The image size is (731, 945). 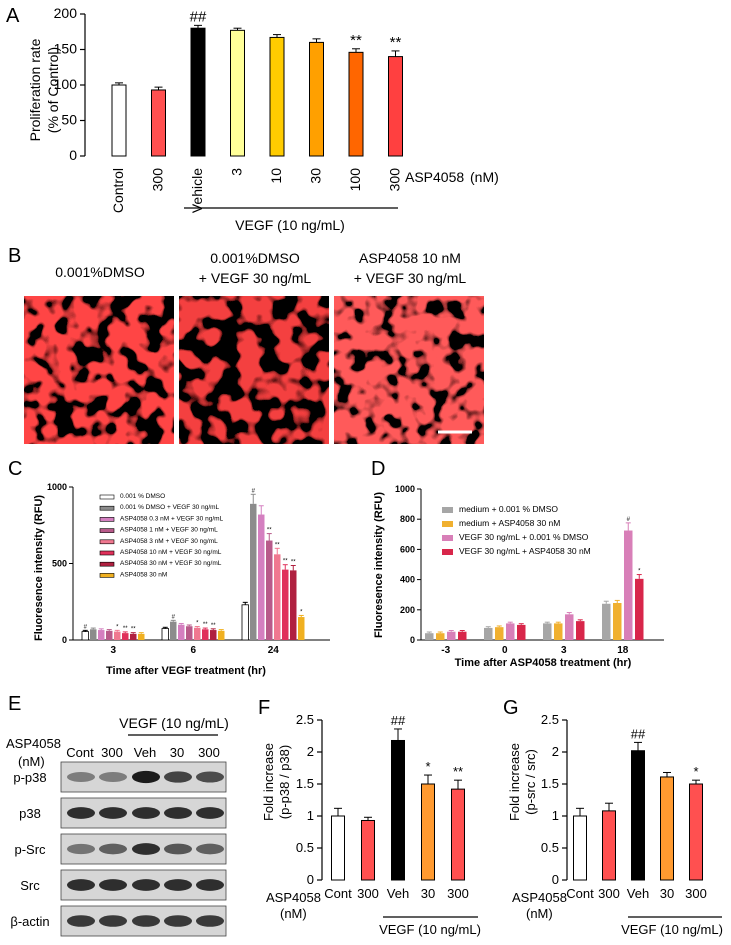 What do you see at coordinates (293, 913) in the screenshot?
I see `panel-f-unit-label: (nM)` at bounding box center [293, 913].